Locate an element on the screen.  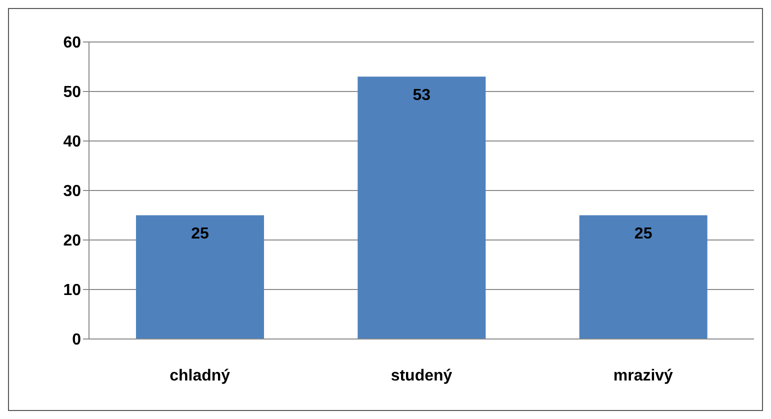
y-tick-label: 50 is located at coordinates (72, 93).